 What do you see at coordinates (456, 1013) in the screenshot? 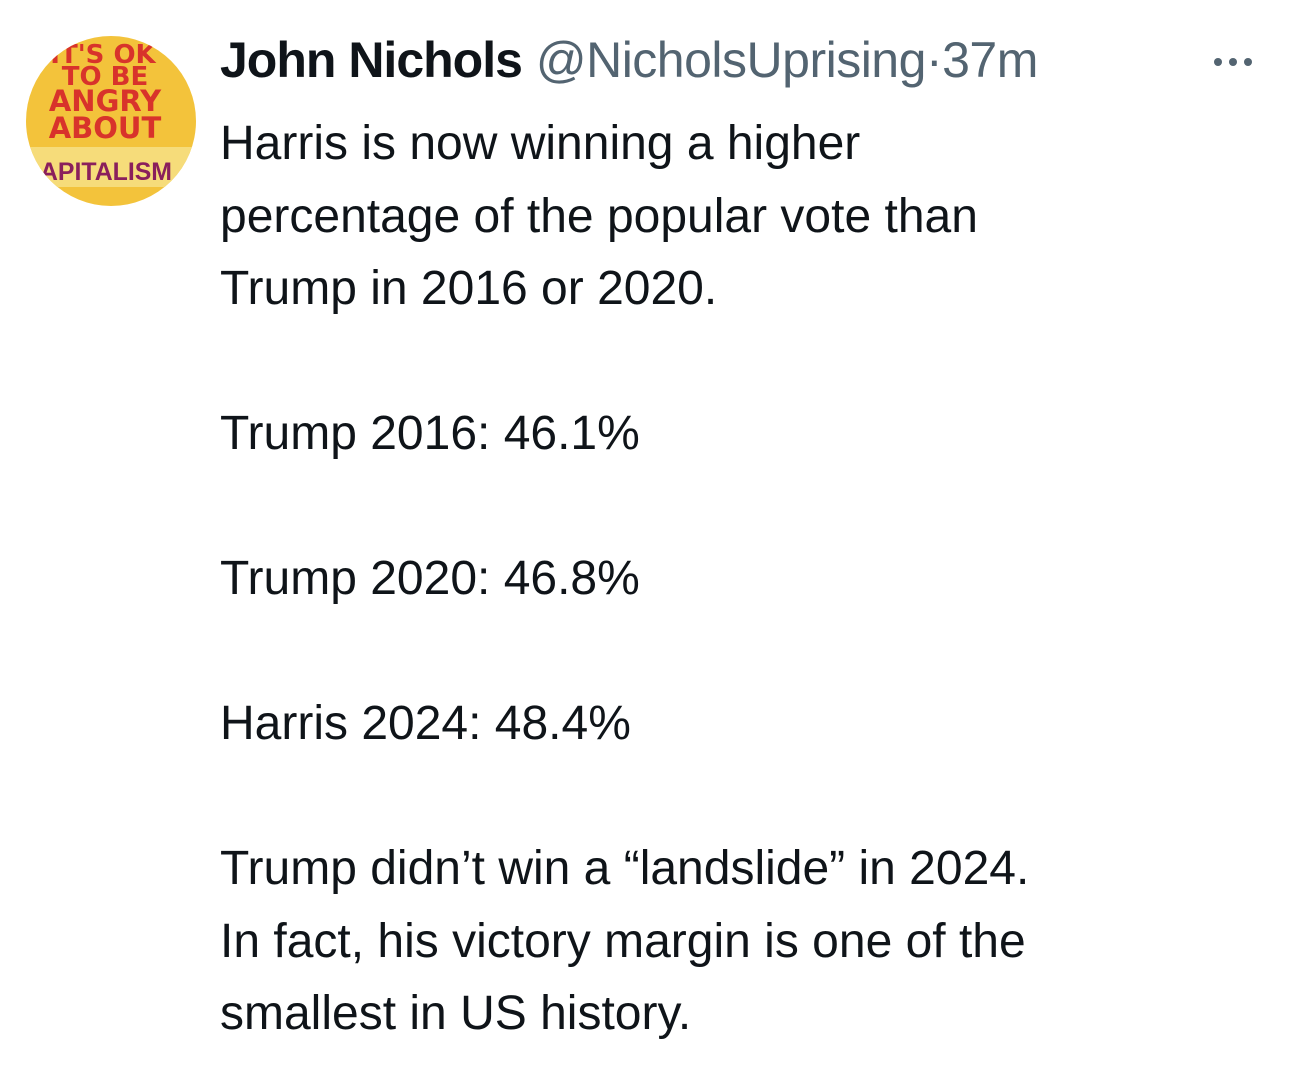
I see `text-line: smallest in US history.` at bounding box center [456, 1013].